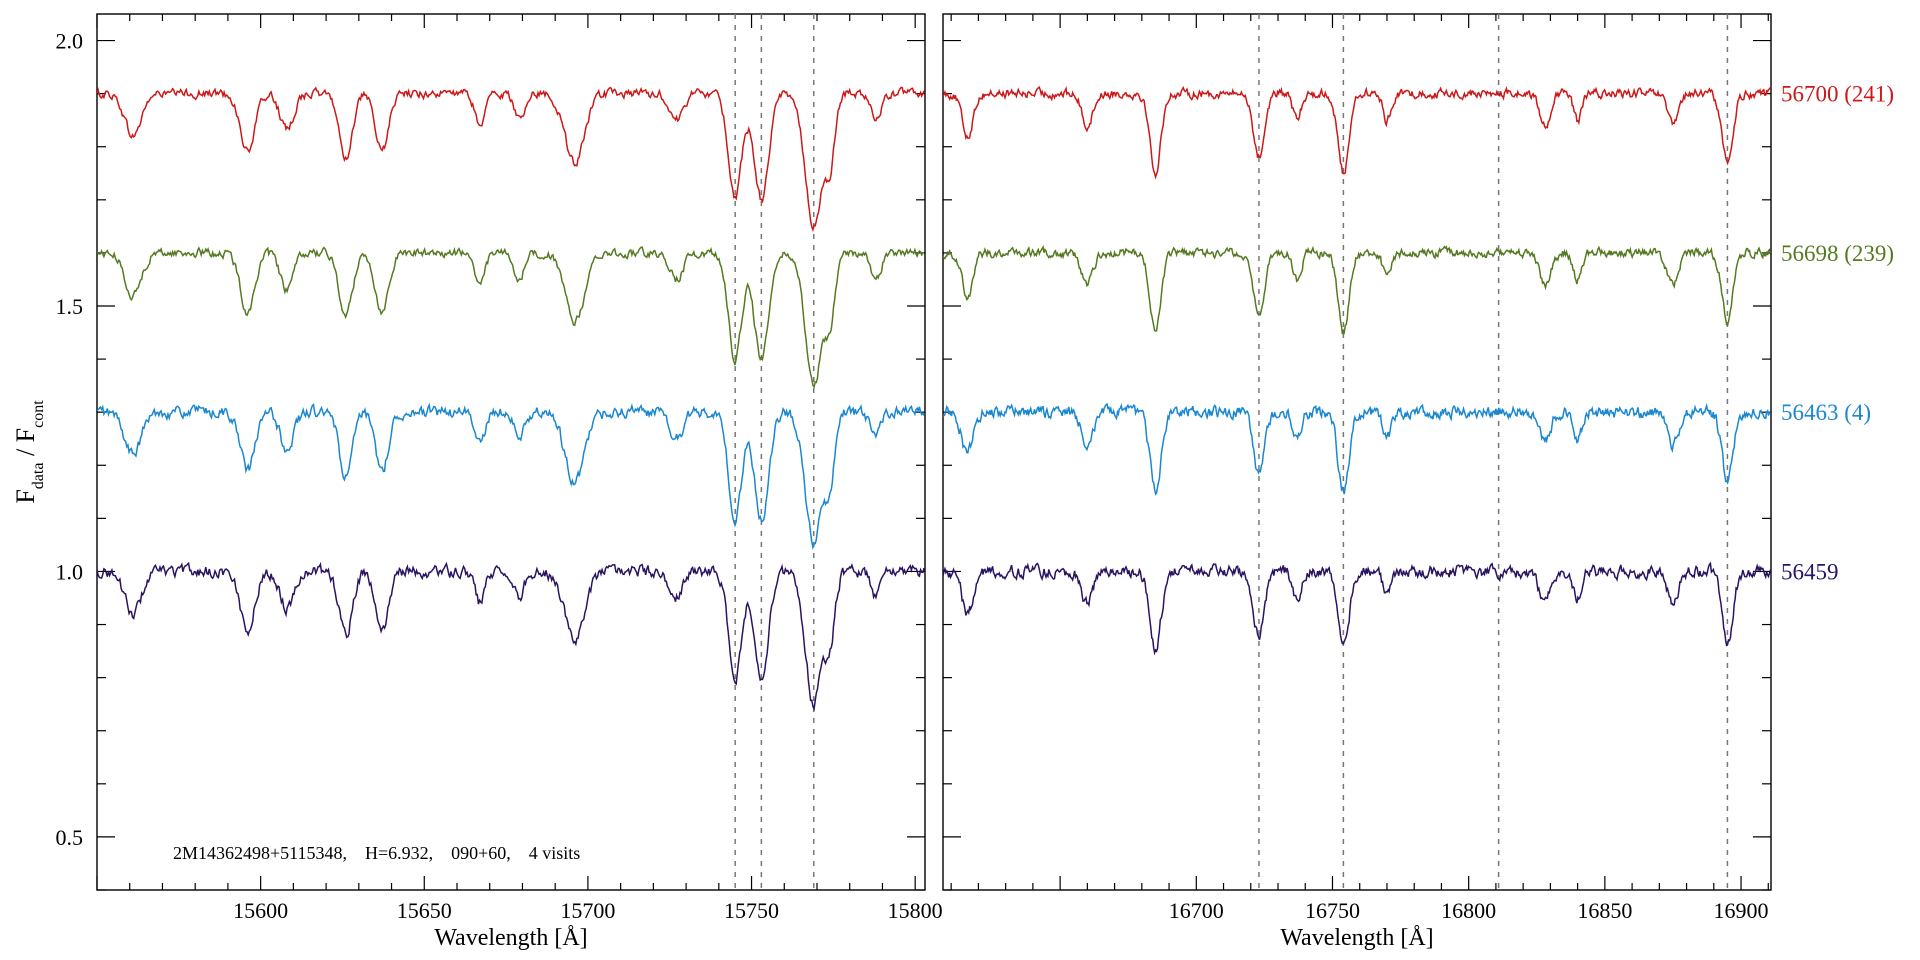 This screenshot has height=960, width=1920. I want to click on x-tick-label-left: 15600, so click(260, 910).